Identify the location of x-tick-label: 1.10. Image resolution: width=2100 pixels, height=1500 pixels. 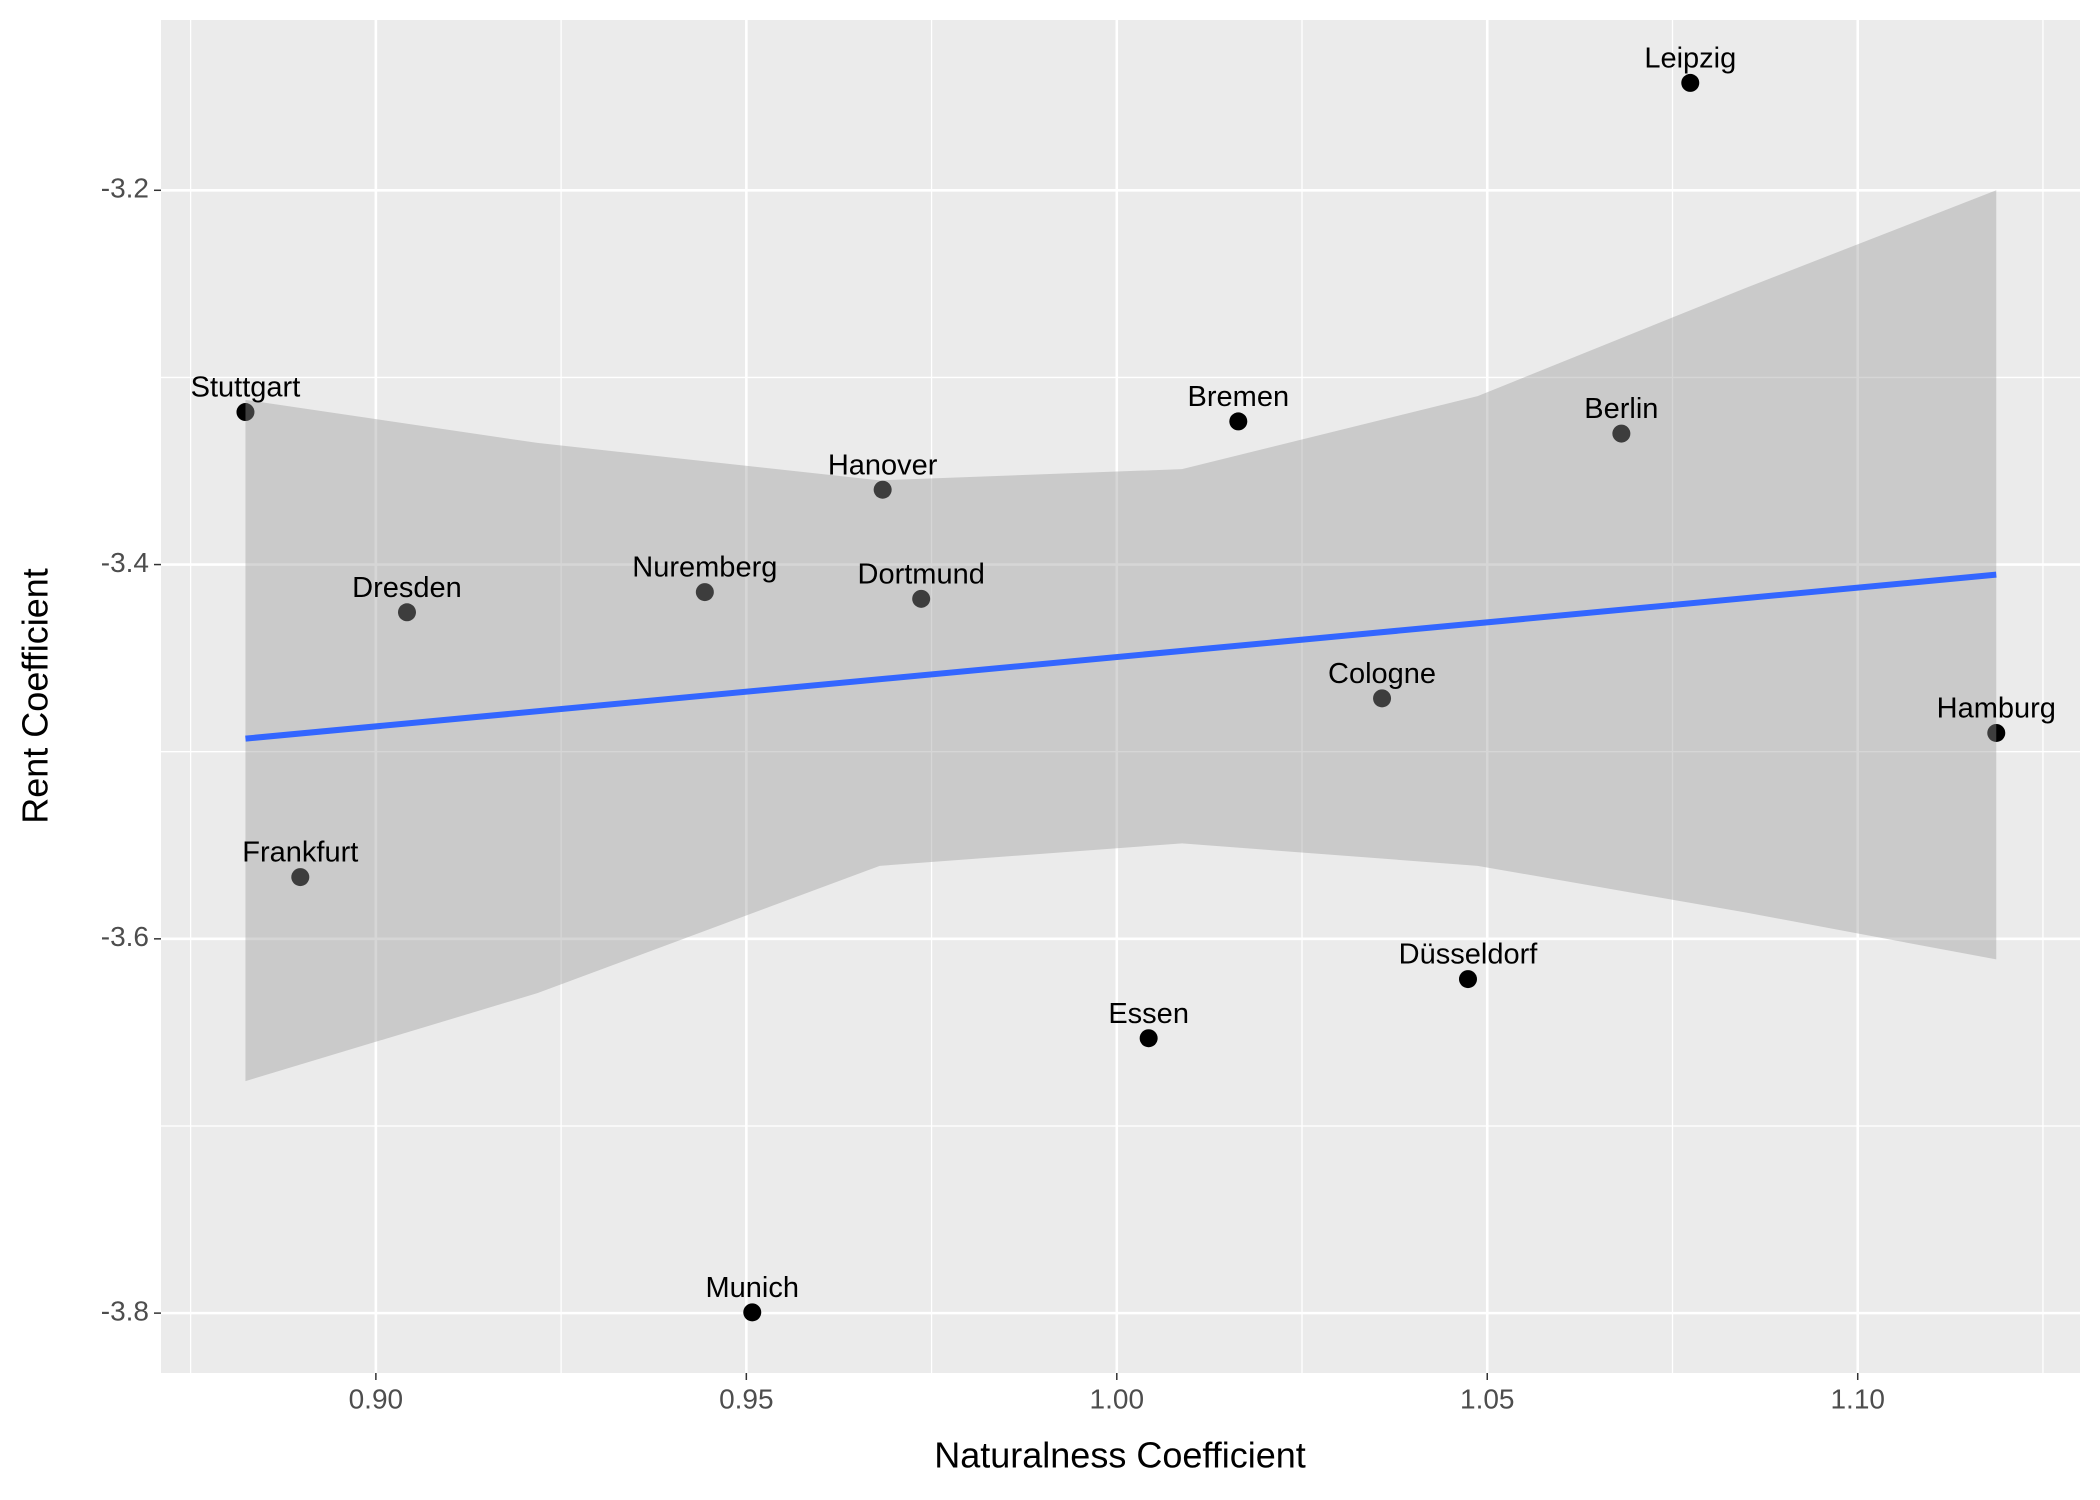
(1857, 1398).